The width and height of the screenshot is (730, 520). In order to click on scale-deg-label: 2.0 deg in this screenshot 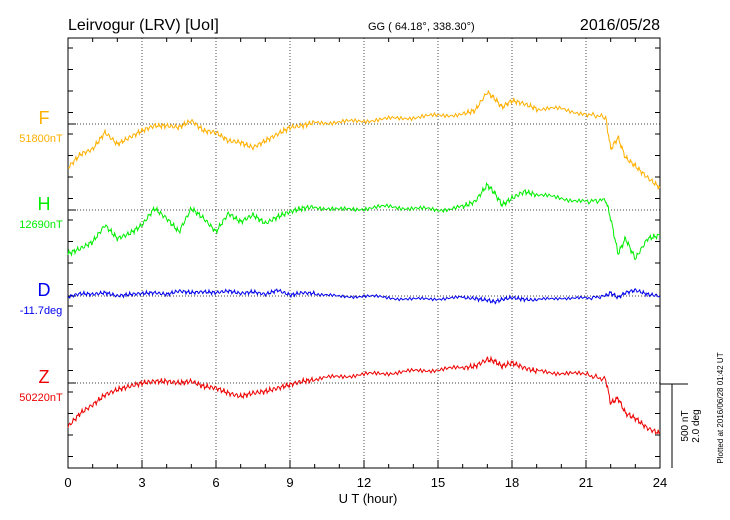, I will do `click(696, 425)`.